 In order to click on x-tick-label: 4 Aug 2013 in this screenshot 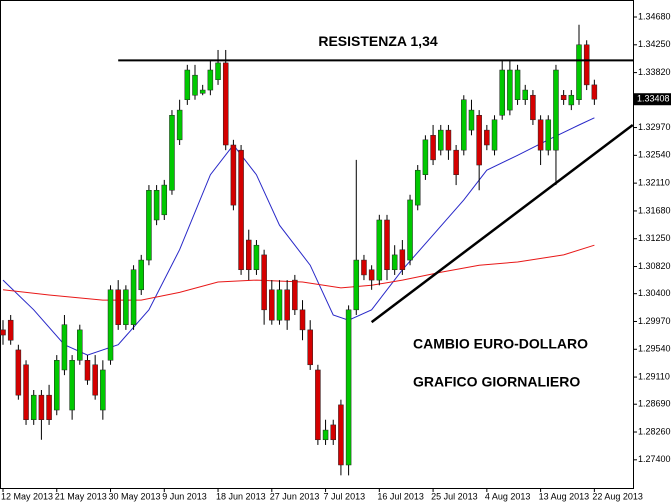, I will do `click(508, 496)`.